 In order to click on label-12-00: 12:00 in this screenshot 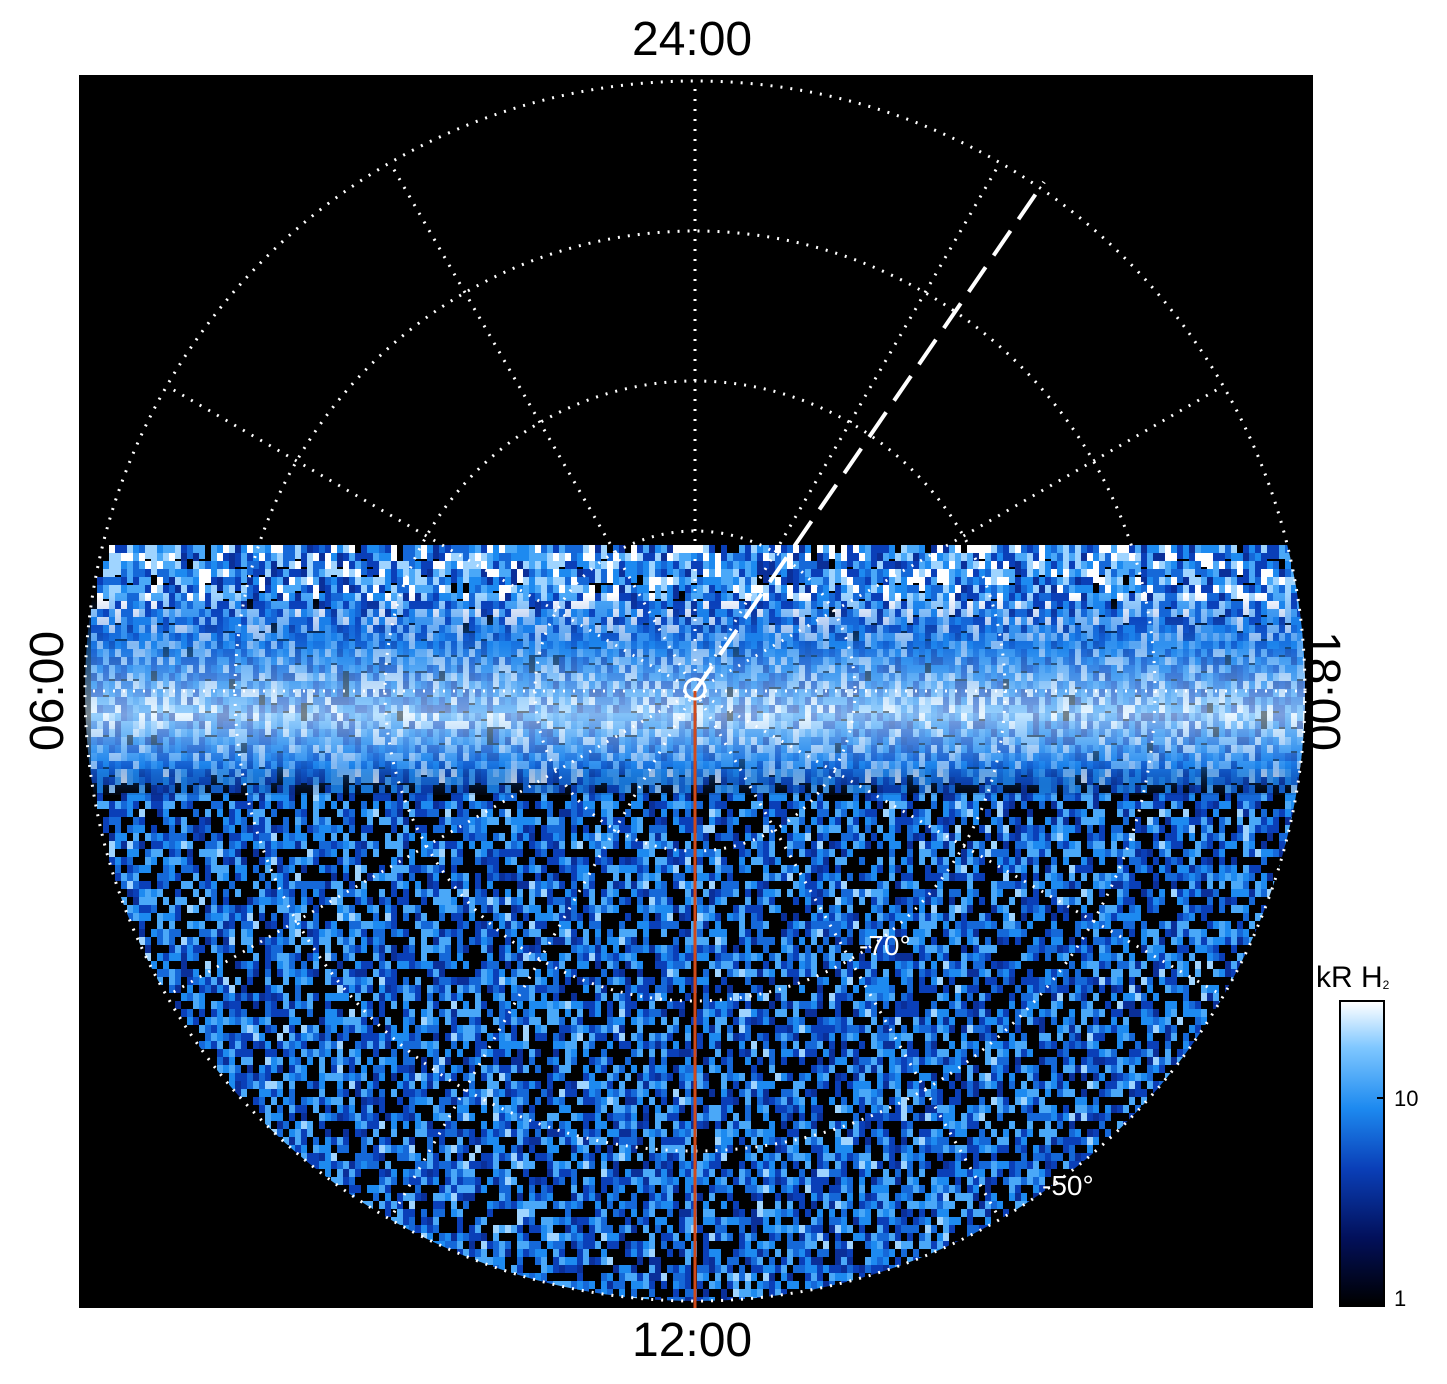, I will do `click(692, 1340)`.